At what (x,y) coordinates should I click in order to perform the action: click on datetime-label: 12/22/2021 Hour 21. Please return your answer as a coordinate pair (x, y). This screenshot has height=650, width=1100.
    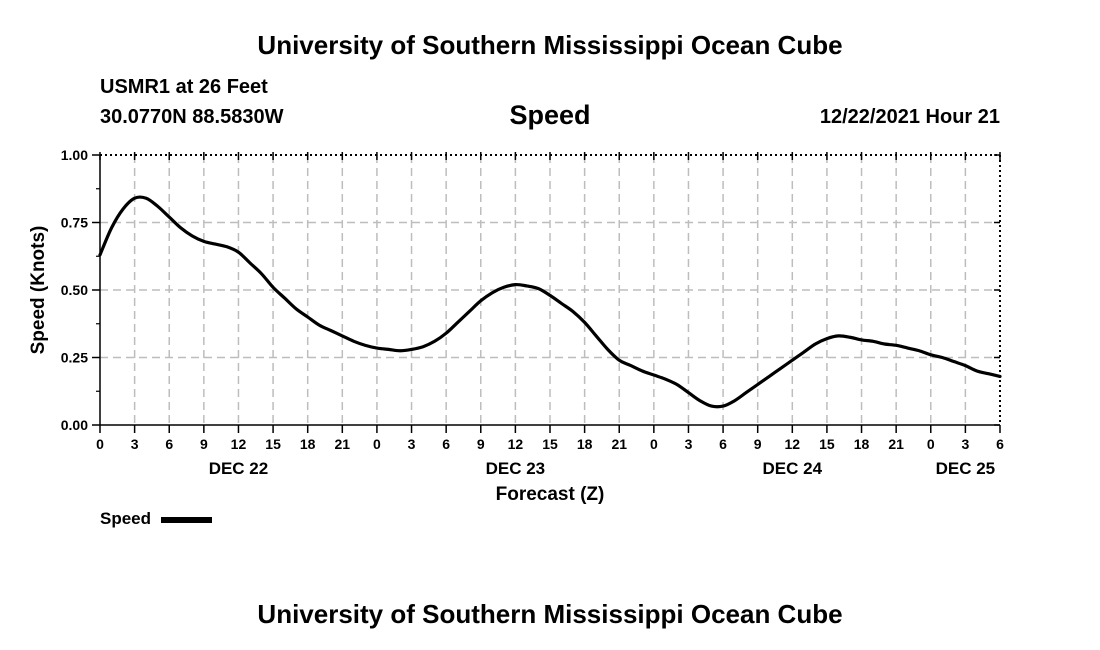
    Looking at the image, I should click on (909, 117).